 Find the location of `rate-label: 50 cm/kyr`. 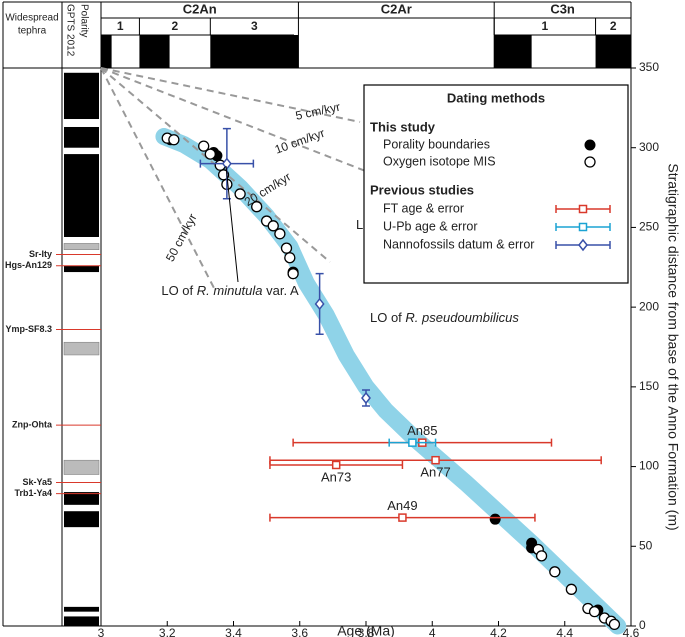

rate-label: 50 cm/kyr is located at coordinates (181, 237).